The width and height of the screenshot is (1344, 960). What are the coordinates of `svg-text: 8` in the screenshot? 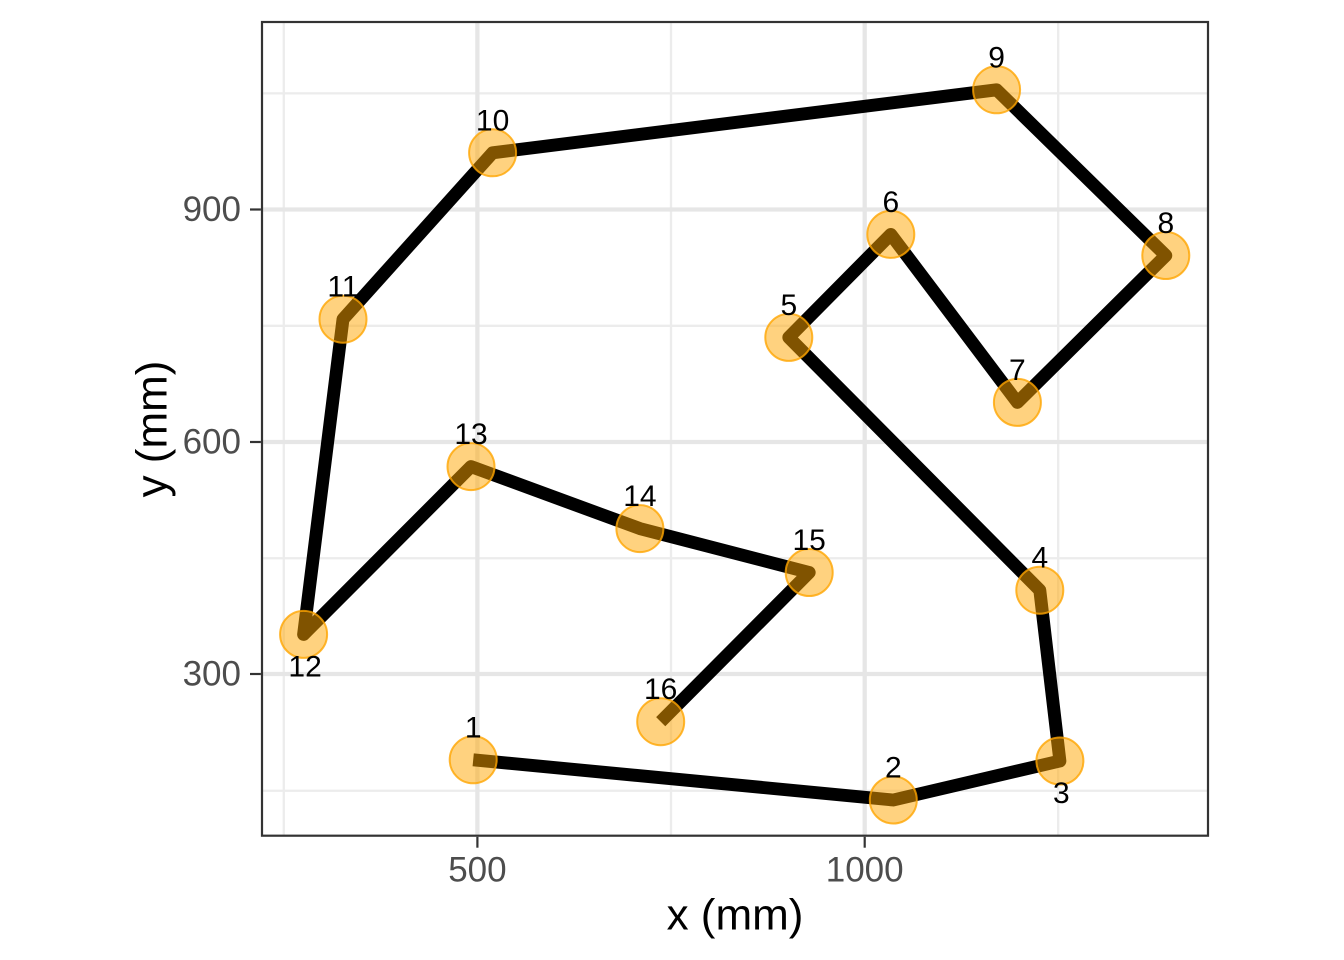 It's located at (1165, 223).